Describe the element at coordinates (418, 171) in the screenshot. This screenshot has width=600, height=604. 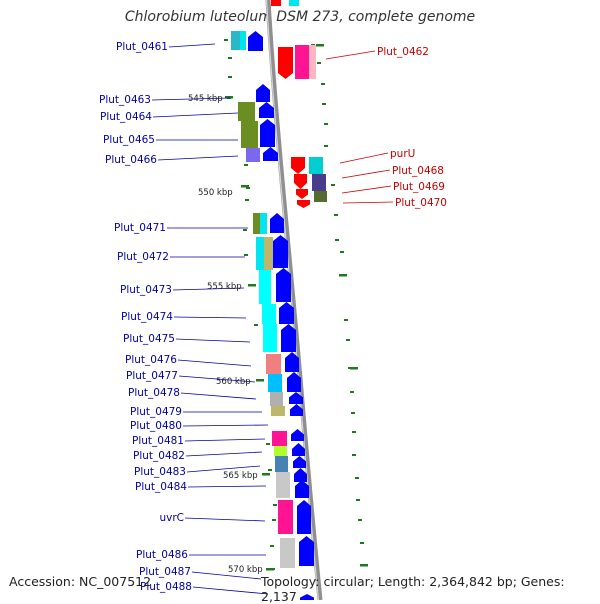
I see `gene-label: Plut_0468` at that location.